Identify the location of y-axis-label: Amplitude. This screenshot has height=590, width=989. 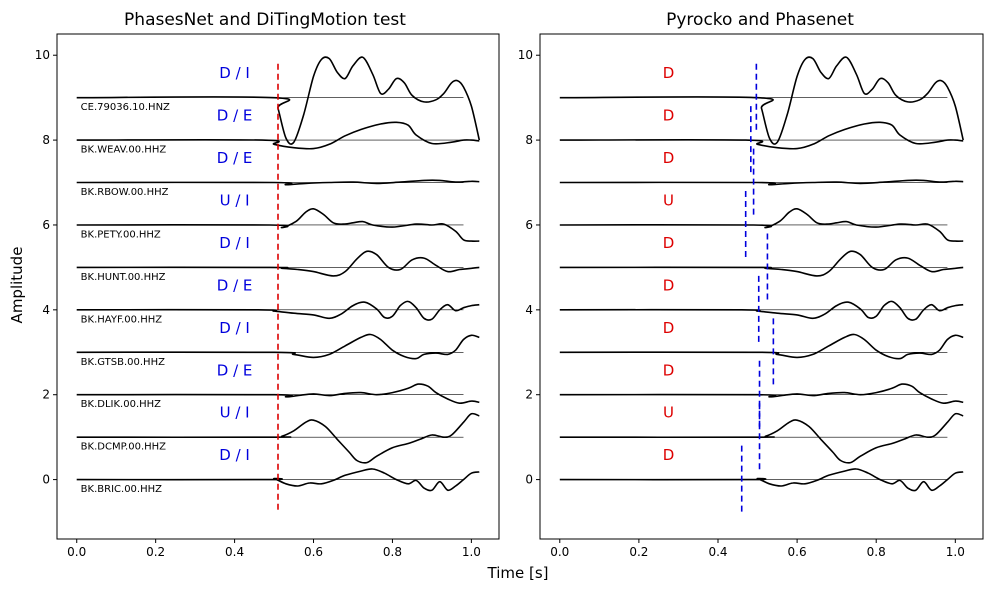
(17, 285).